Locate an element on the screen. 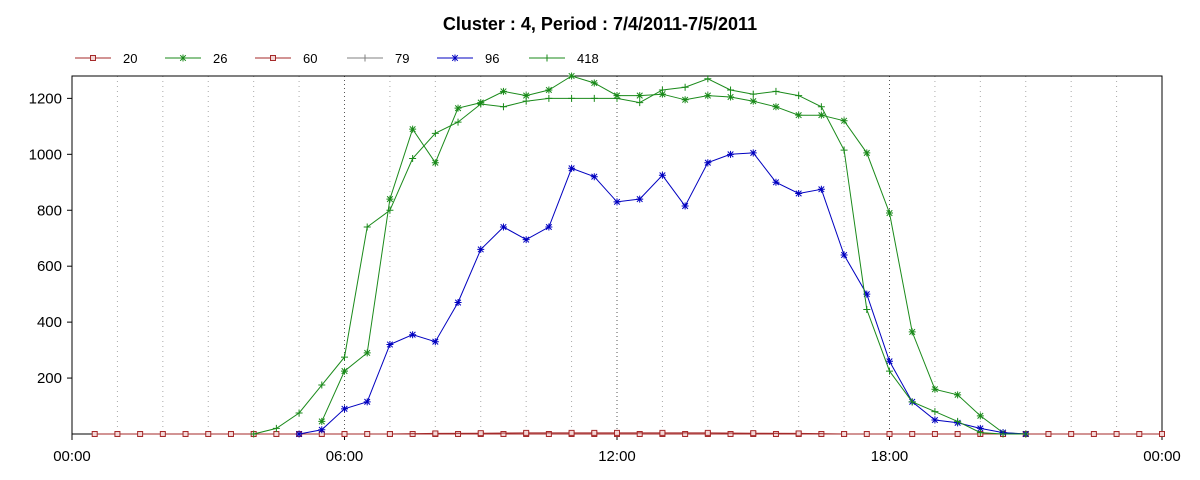  legend-label: 60 is located at coordinates (310, 58).